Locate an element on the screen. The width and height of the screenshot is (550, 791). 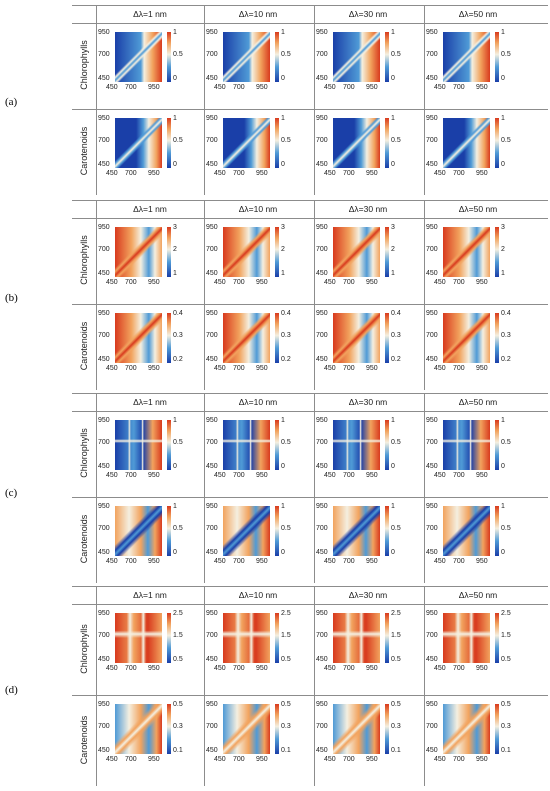
row-label: Carotenoids is located at coordinates (84, 739).